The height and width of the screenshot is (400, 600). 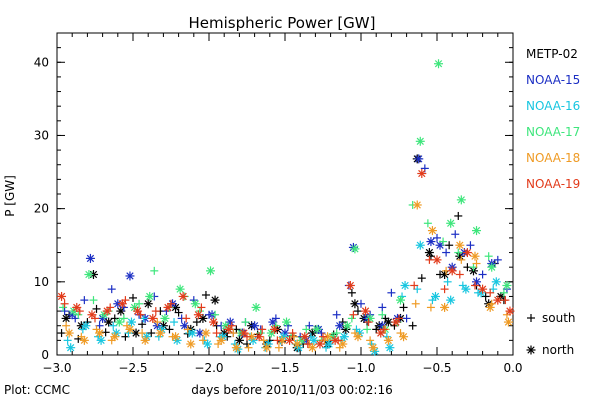 What do you see at coordinates (360, 368) in the screenshot?
I see `x-tick-label: −1.0` at bounding box center [360, 368].